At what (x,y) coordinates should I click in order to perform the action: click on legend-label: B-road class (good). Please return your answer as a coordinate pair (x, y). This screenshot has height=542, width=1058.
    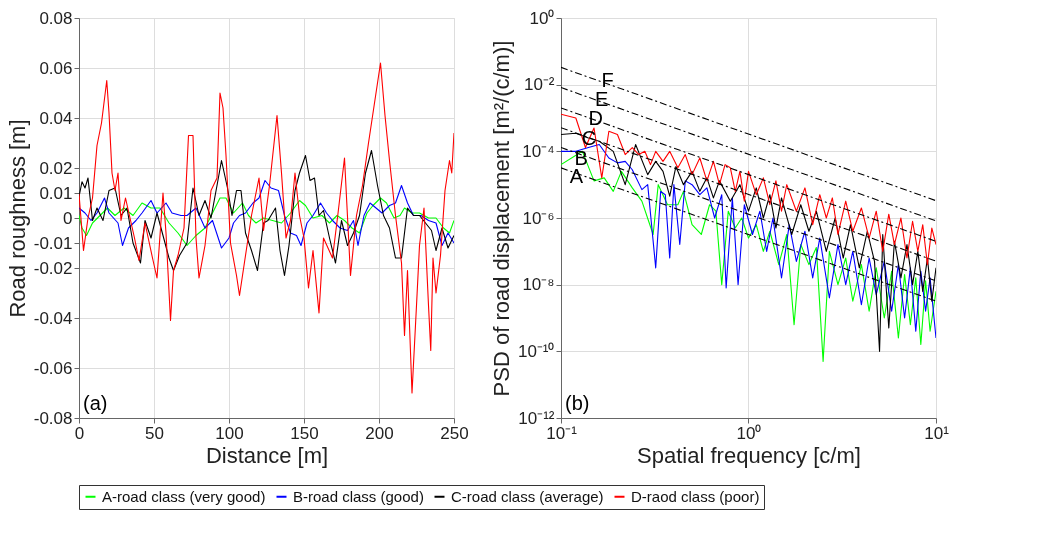
    Looking at the image, I should click on (358, 496).